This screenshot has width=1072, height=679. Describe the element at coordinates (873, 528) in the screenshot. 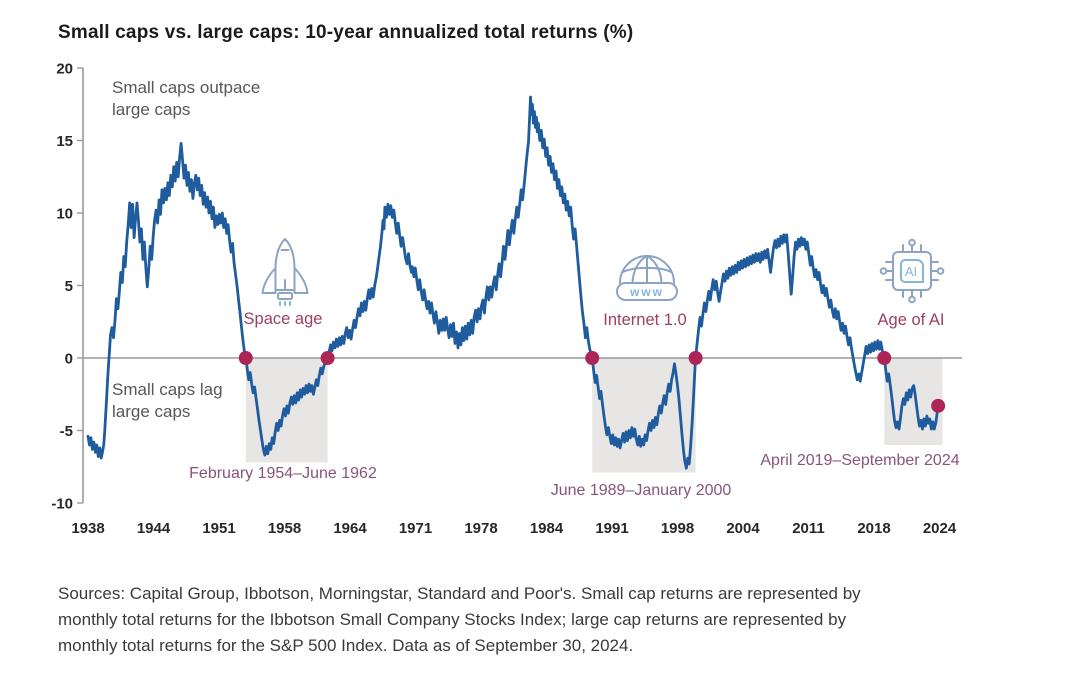

I see `x-tick-label: 2018` at that location.